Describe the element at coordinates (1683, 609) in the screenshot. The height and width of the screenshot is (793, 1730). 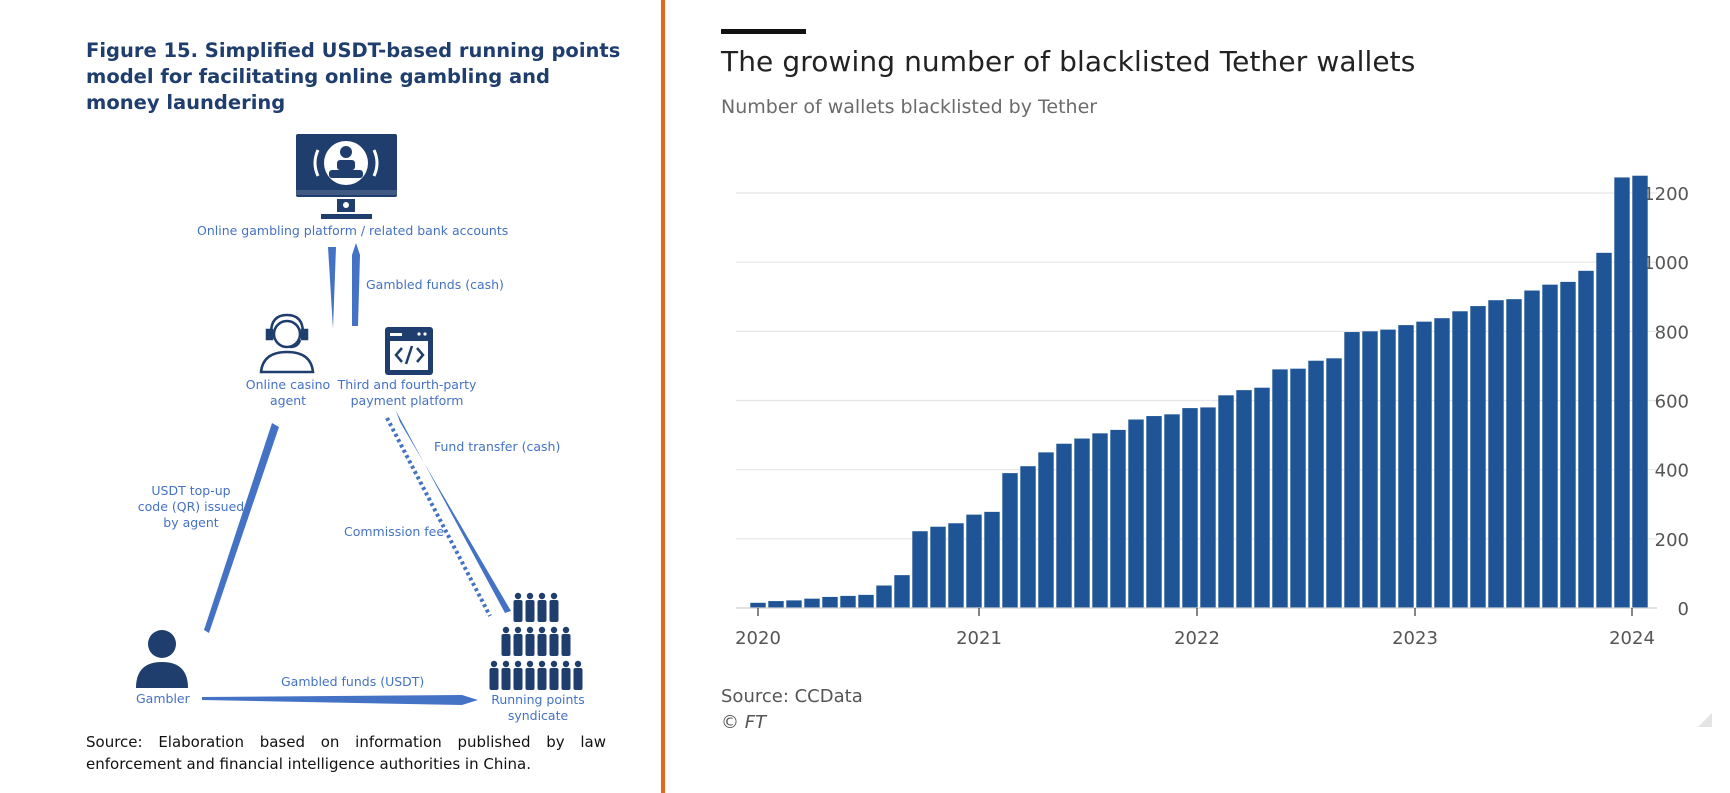
I see `y-tick-label: 0` at that location.